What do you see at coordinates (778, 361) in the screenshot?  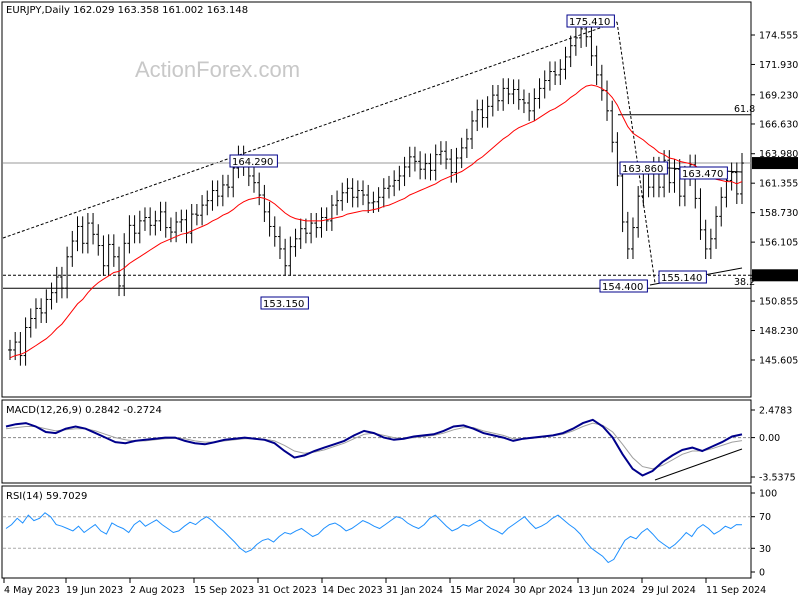 I see `price-tick-label: 145.605` at bounding box center [778, 361].